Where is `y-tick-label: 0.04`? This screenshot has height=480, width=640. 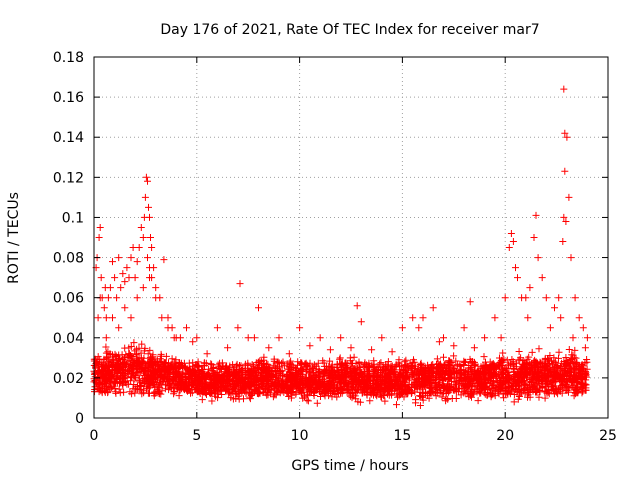 y-tick-label: 0.04 is located at coordinates (68, 339).